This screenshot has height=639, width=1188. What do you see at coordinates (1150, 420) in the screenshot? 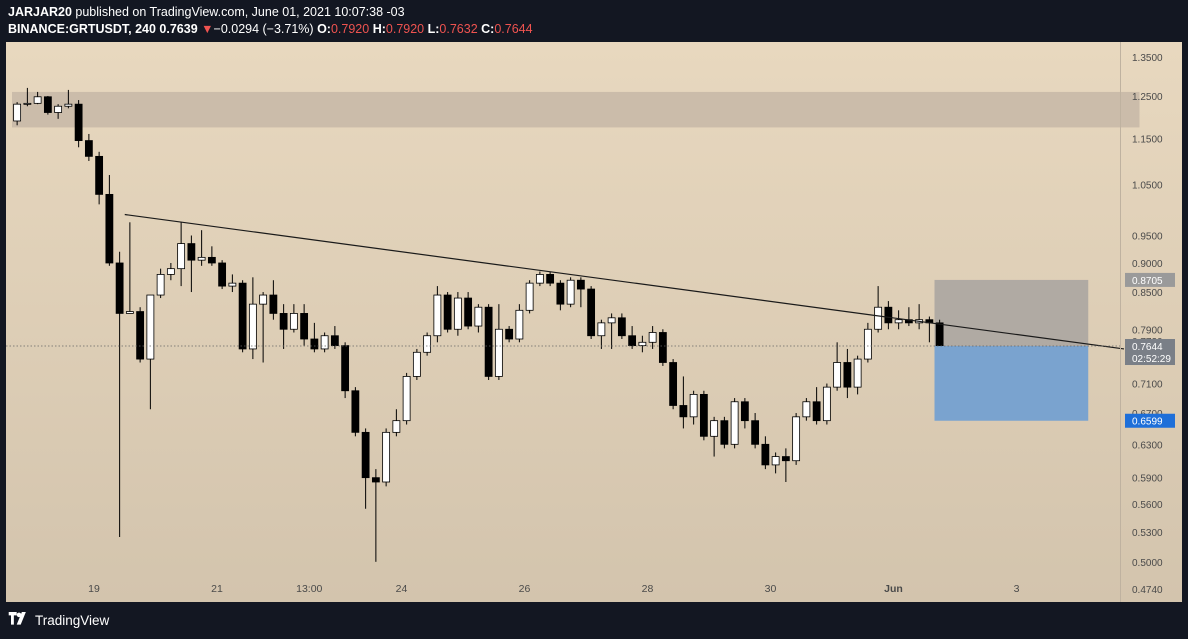
I see `target-price-label: 0.6599` at bounding box center [1150, 420].